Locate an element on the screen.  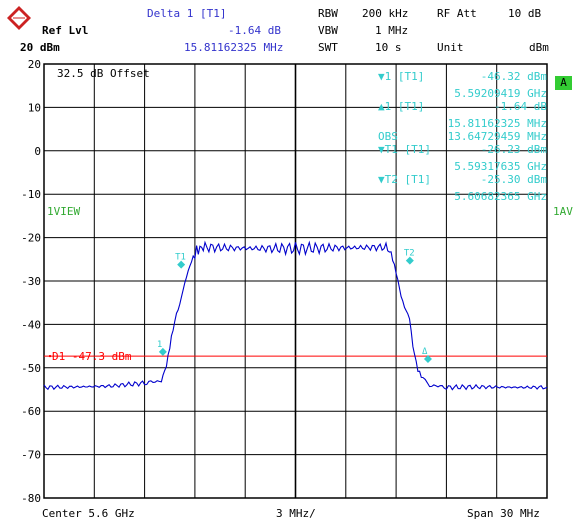
y-tick-label: -30 is located at coordinates (31, 281).